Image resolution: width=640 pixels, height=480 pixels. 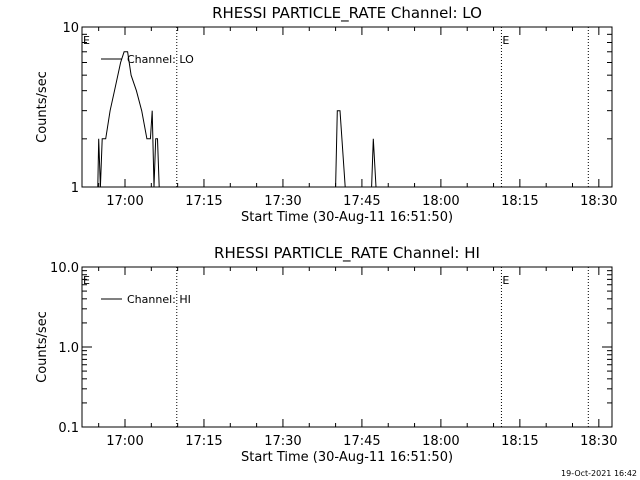 I want to click on series-line, so click(x=237, y=119).